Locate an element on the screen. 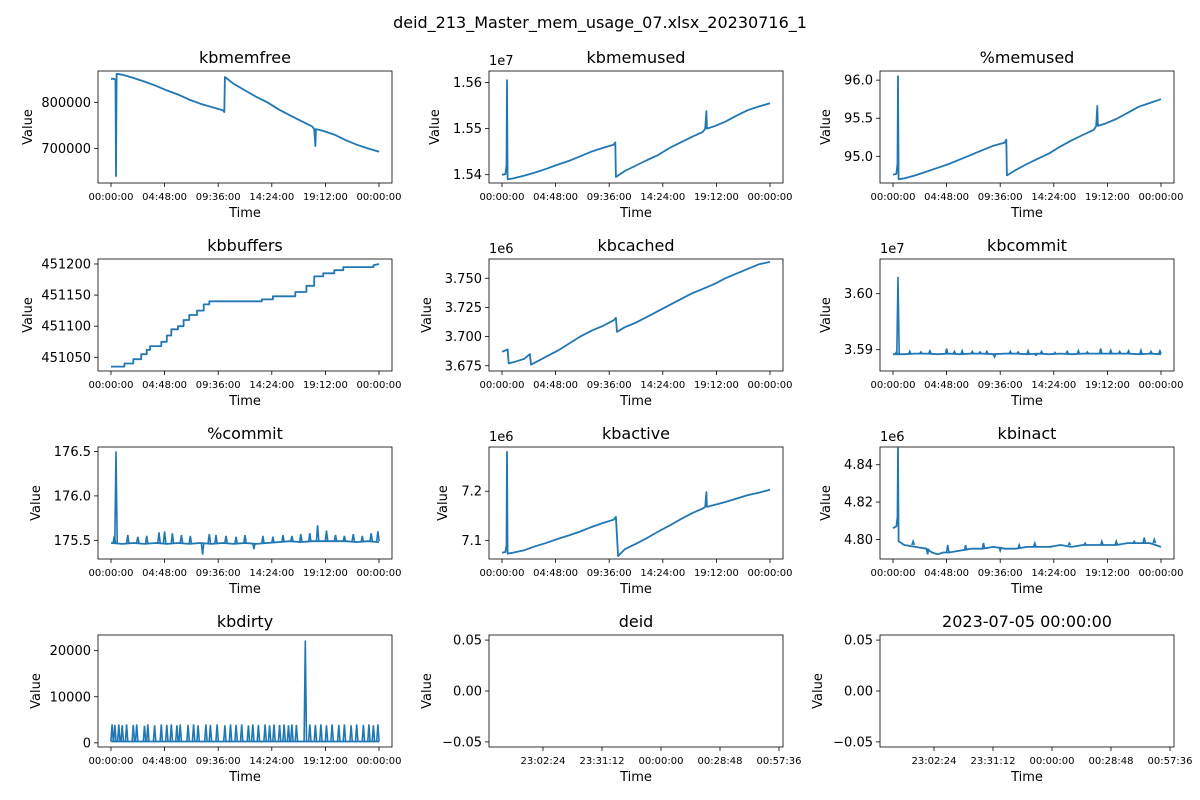 This screenshot has height=800, width=1200. y-tick-label: 0.05 is located at coordinates (467, 641).